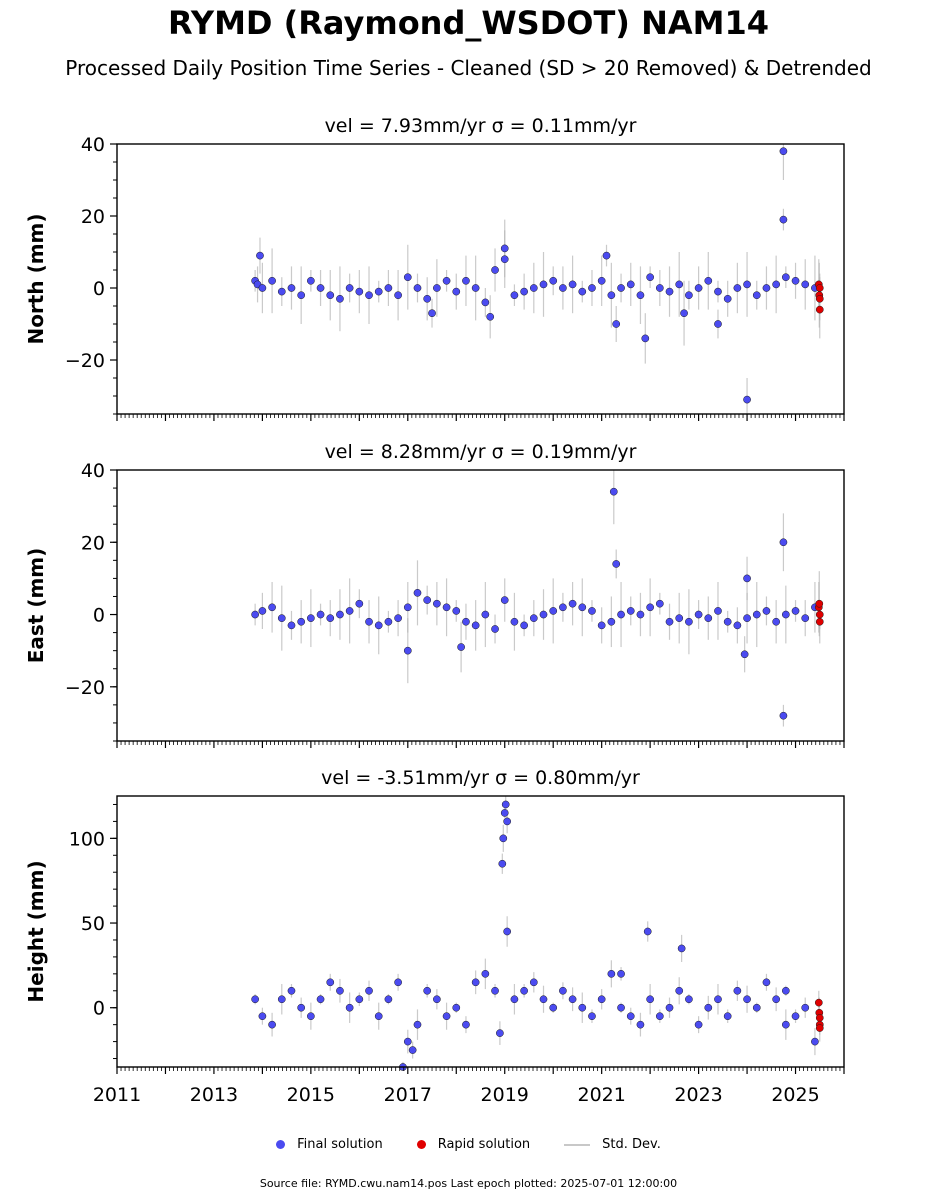 Image resolution: width=937 pixels, height=1200 pixels. Describe the element at coordinates (329, 1144) in the screenshot. I see `legend-item-final: Final solution` at that location.